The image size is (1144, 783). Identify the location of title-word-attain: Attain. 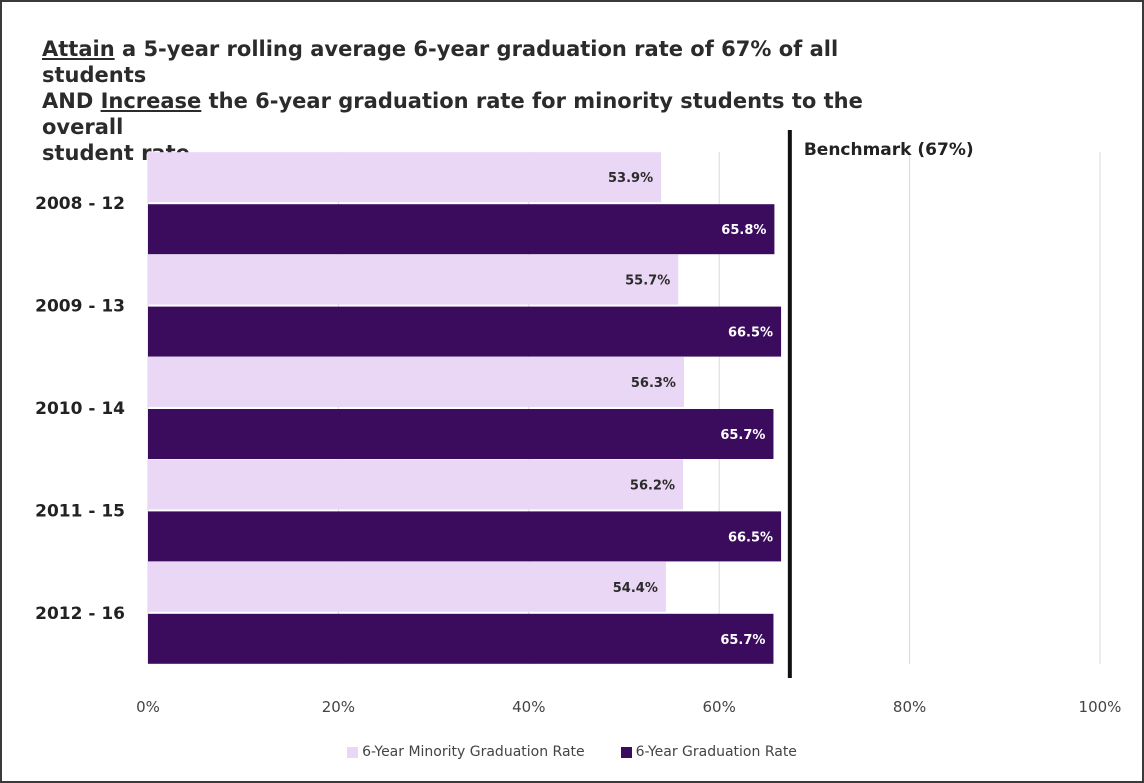
(78, 49).